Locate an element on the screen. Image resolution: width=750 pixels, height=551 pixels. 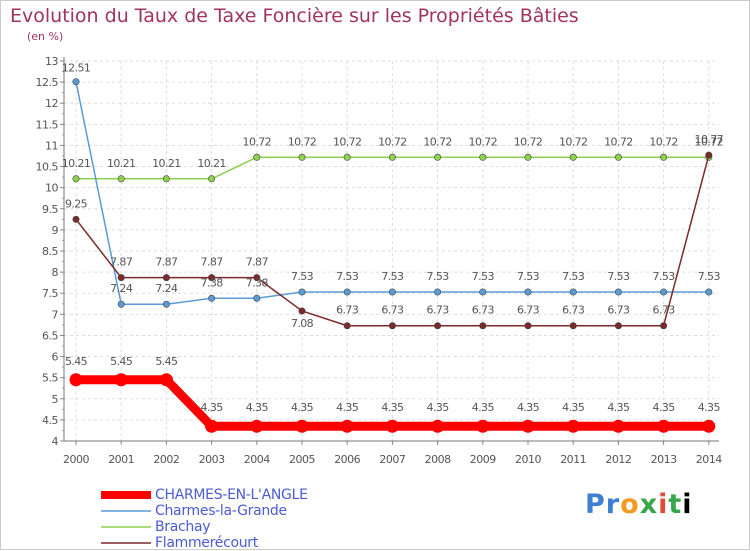
x-tick-label: 2014 is located at coordinates (709, 459).